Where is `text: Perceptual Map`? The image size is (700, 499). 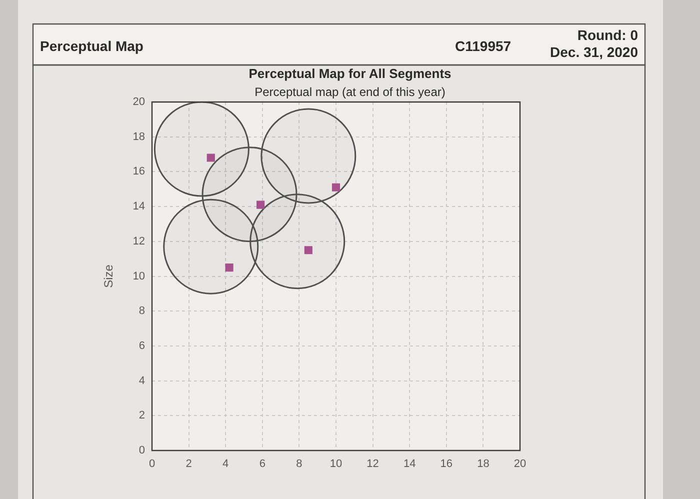 text: Perceptual Map is located at coordinates (92, 46).